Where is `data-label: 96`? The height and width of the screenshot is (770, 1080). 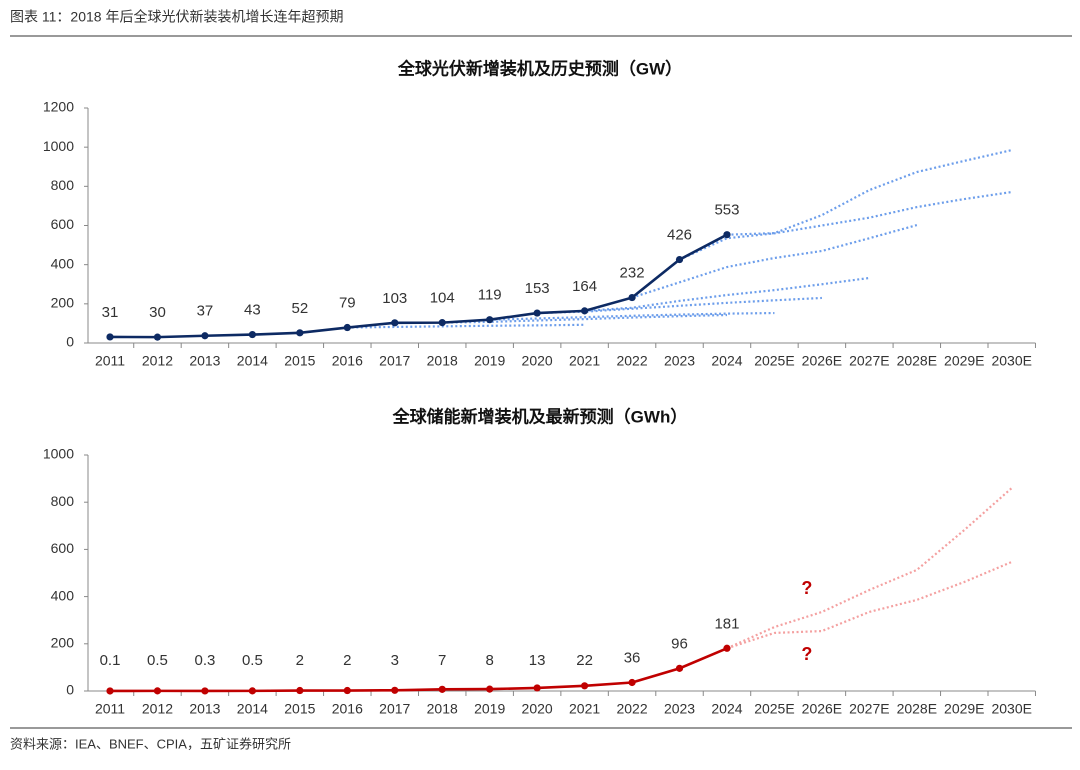 data-label: 96 is located at coordinates (679, 643).